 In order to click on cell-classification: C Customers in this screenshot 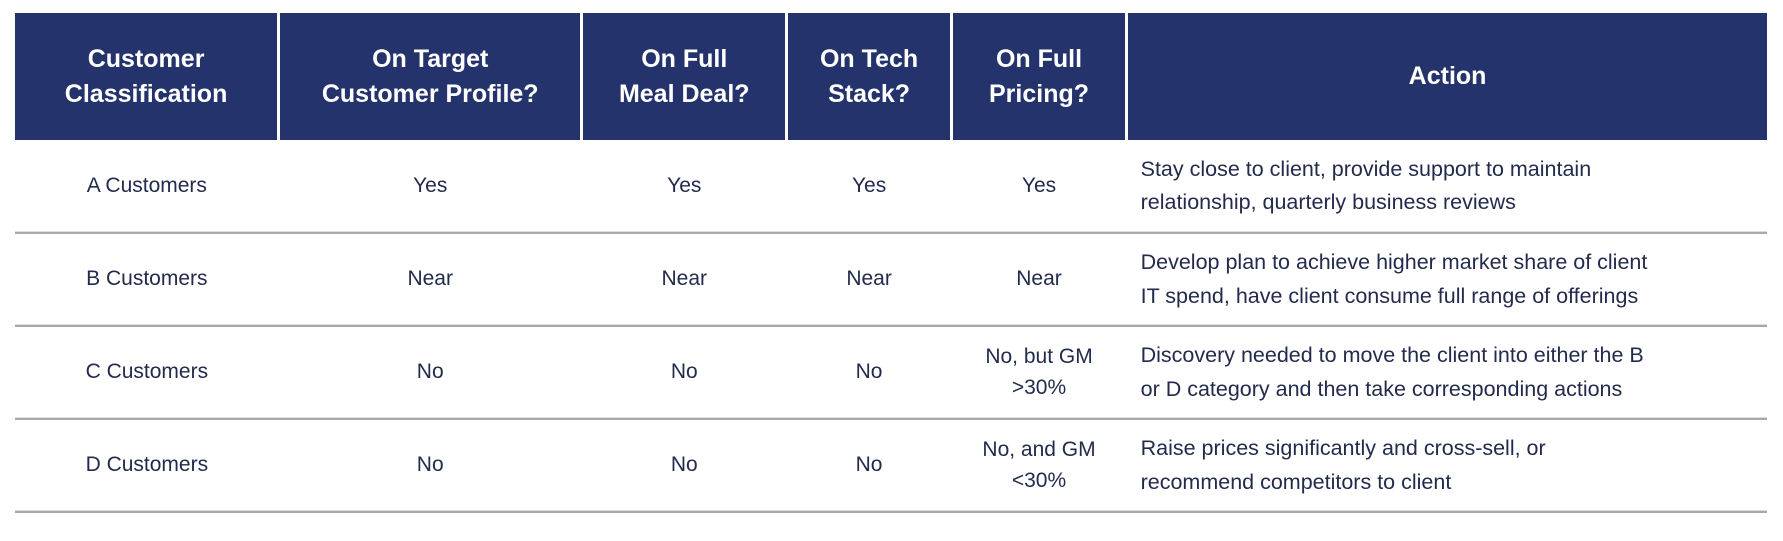, I will do `click(147, 372)`.